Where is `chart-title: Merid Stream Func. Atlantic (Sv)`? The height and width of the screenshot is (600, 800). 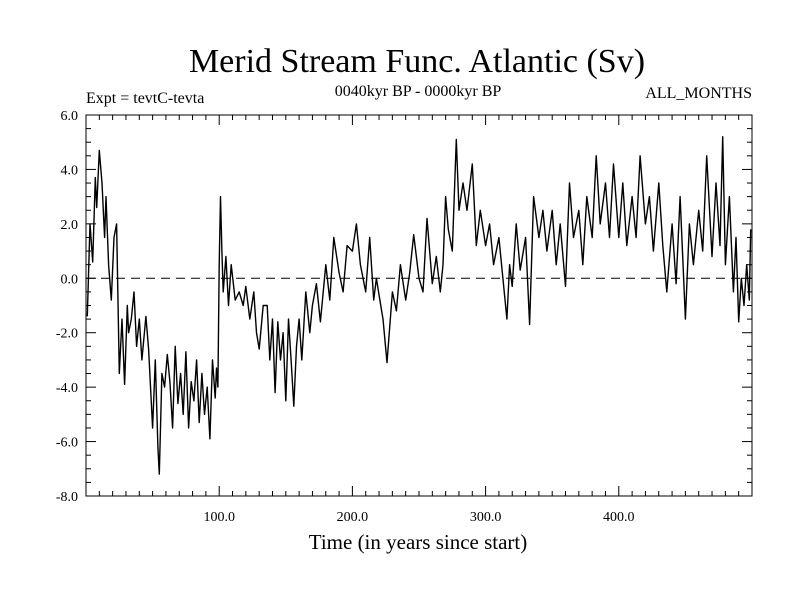 chart-title: Merid Stream Func. Atlantic (Sv) is located at coordinates (417, 61).